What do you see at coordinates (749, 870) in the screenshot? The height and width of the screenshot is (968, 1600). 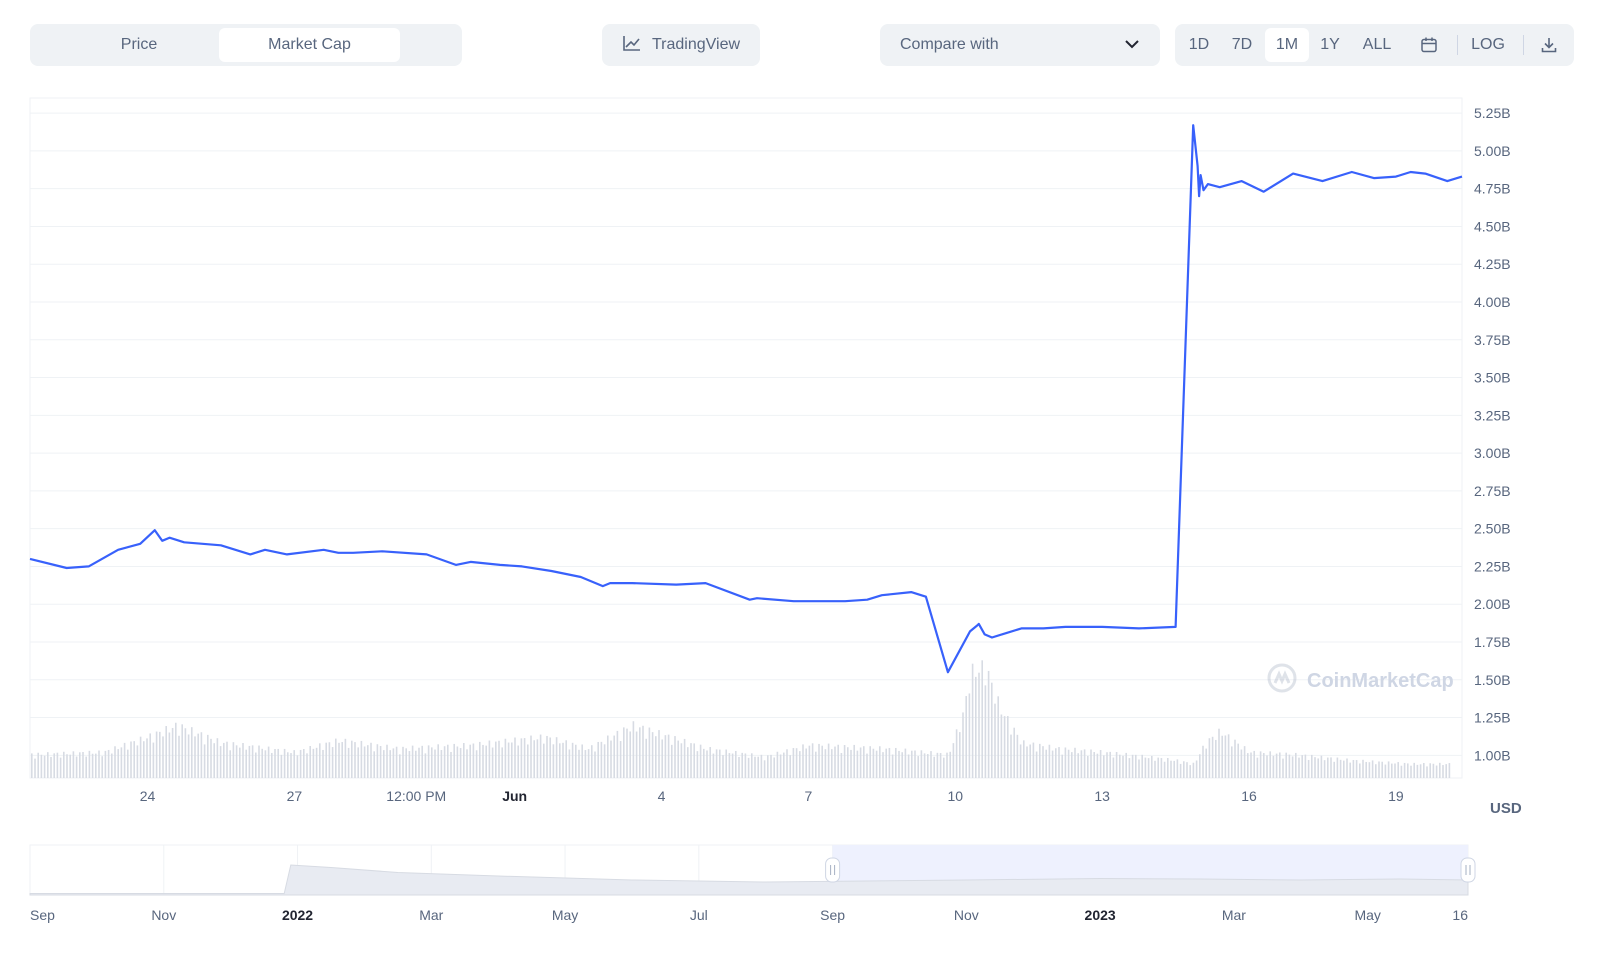 I see `navigator-frame` at bounding box center [749, 870].